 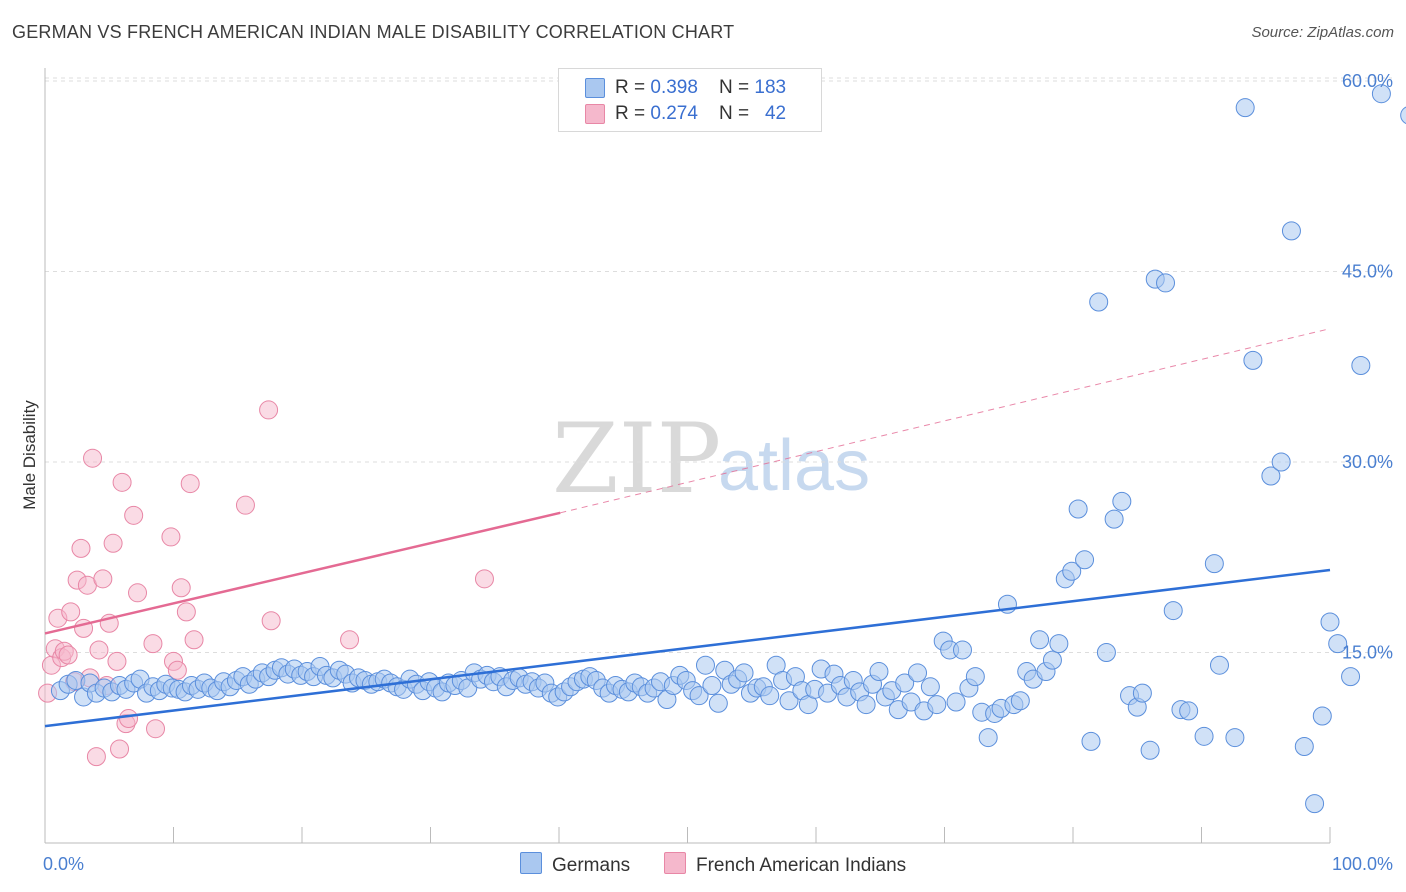 What do you see at coordinates (531, 863) in the screenshot?
I see `bottom-legend-swatch-blue` at bounding box center [531, 863].